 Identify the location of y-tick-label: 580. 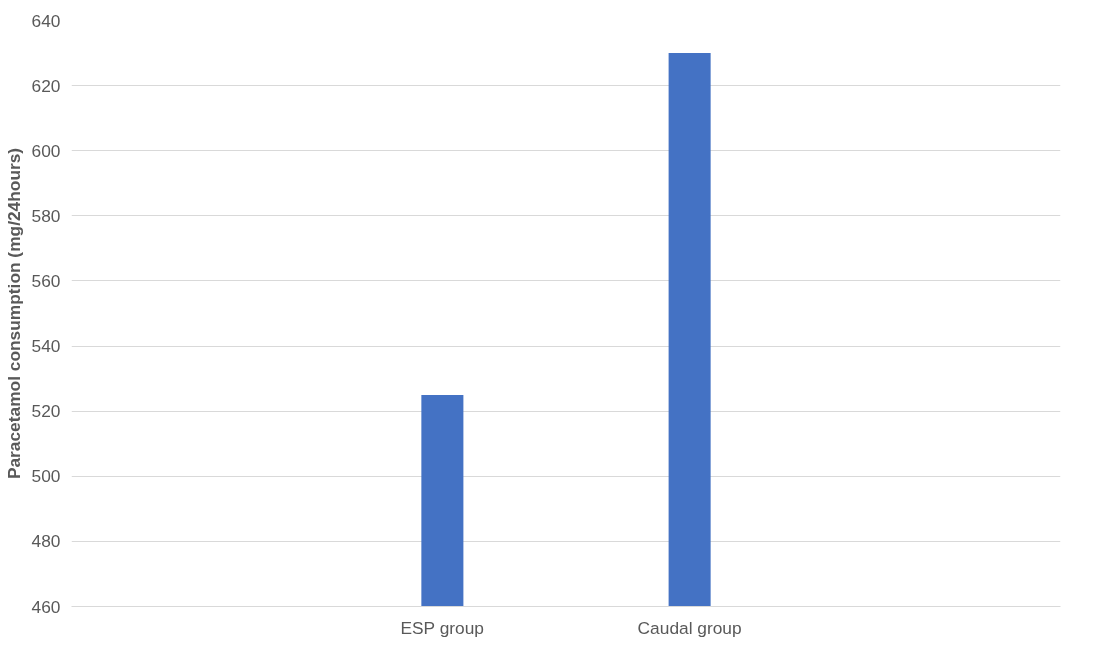
(46, 215).